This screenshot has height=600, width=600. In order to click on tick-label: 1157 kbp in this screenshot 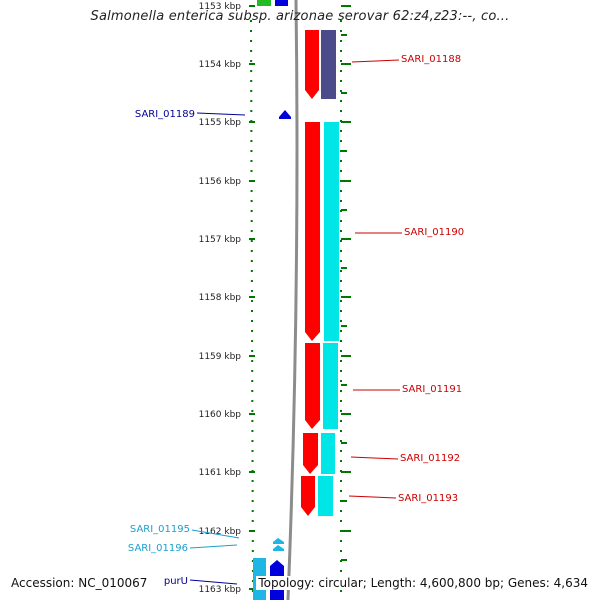, I will do `click(220, 240)`.